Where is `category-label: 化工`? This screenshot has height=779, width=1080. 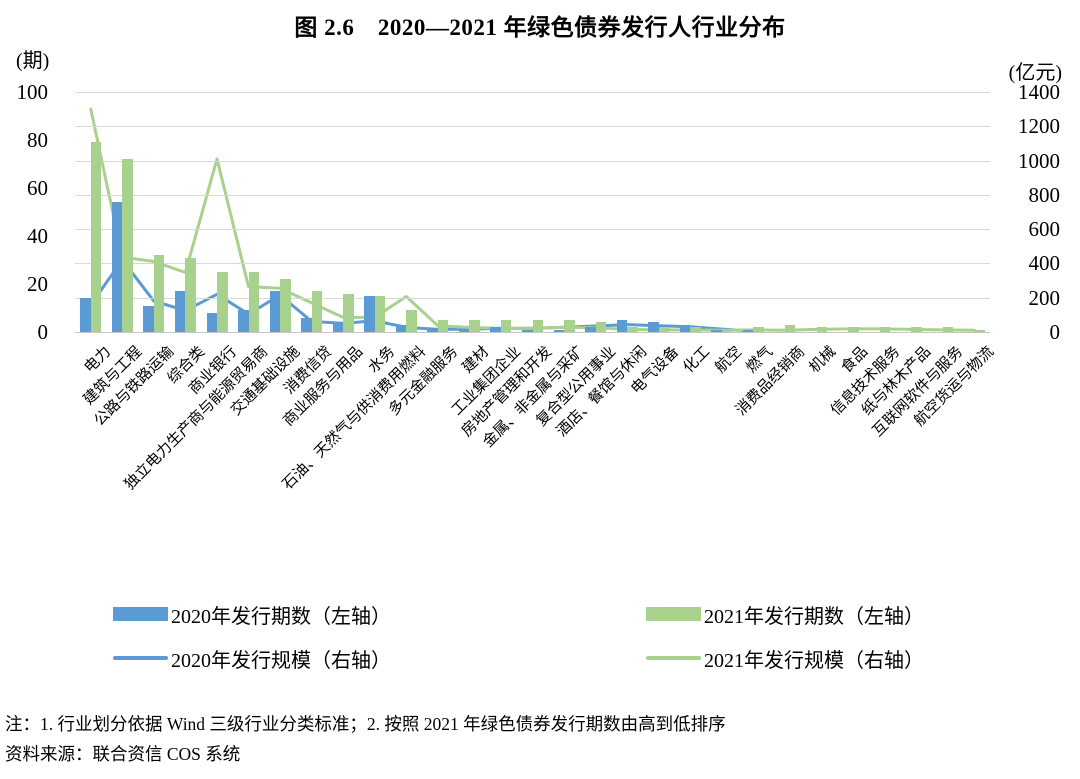
category-label: 化工 is located at coordinates (697, 360).